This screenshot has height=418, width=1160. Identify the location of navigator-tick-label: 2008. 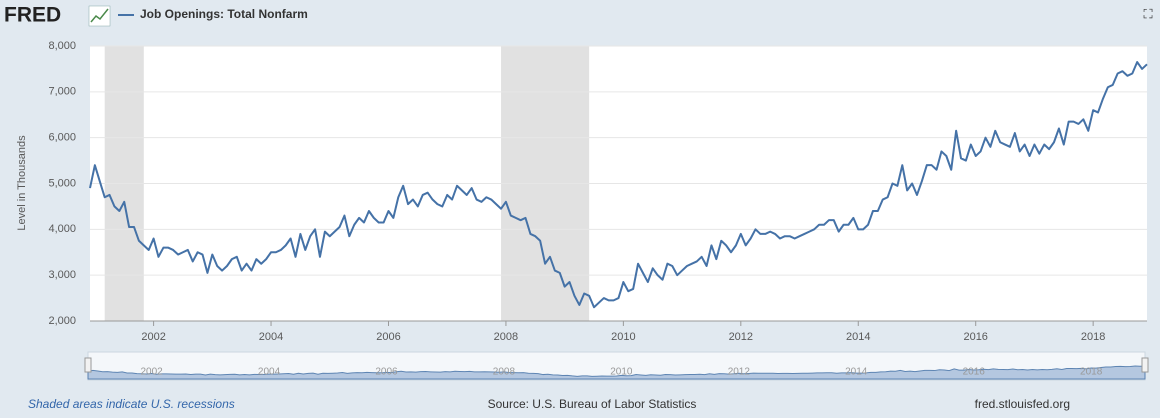
(504, 372).